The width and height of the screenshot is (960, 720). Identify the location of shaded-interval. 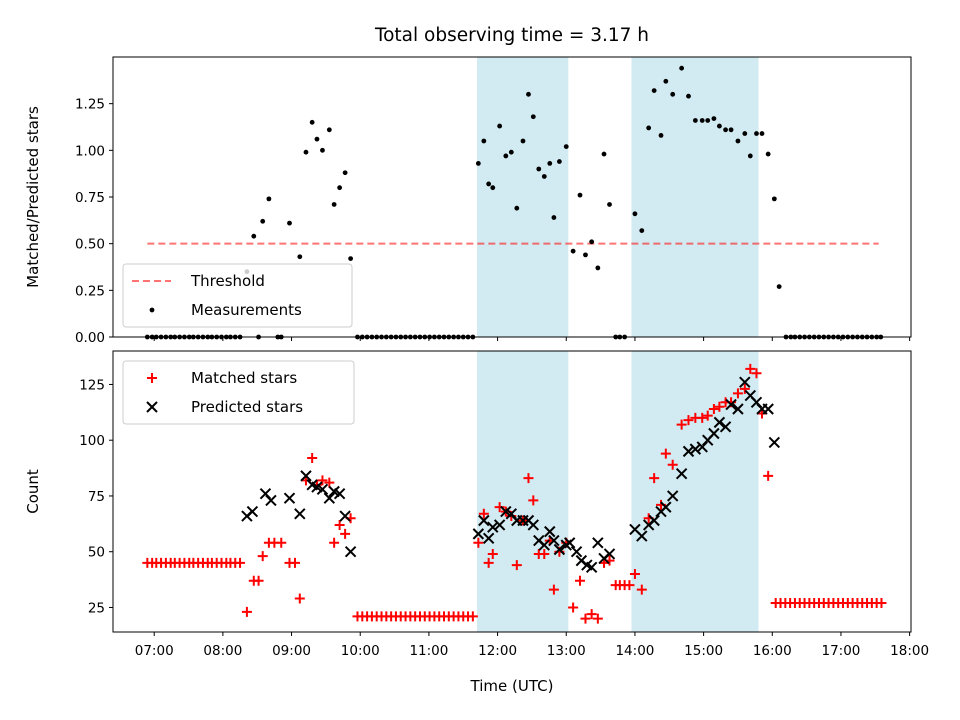
(522, 197).